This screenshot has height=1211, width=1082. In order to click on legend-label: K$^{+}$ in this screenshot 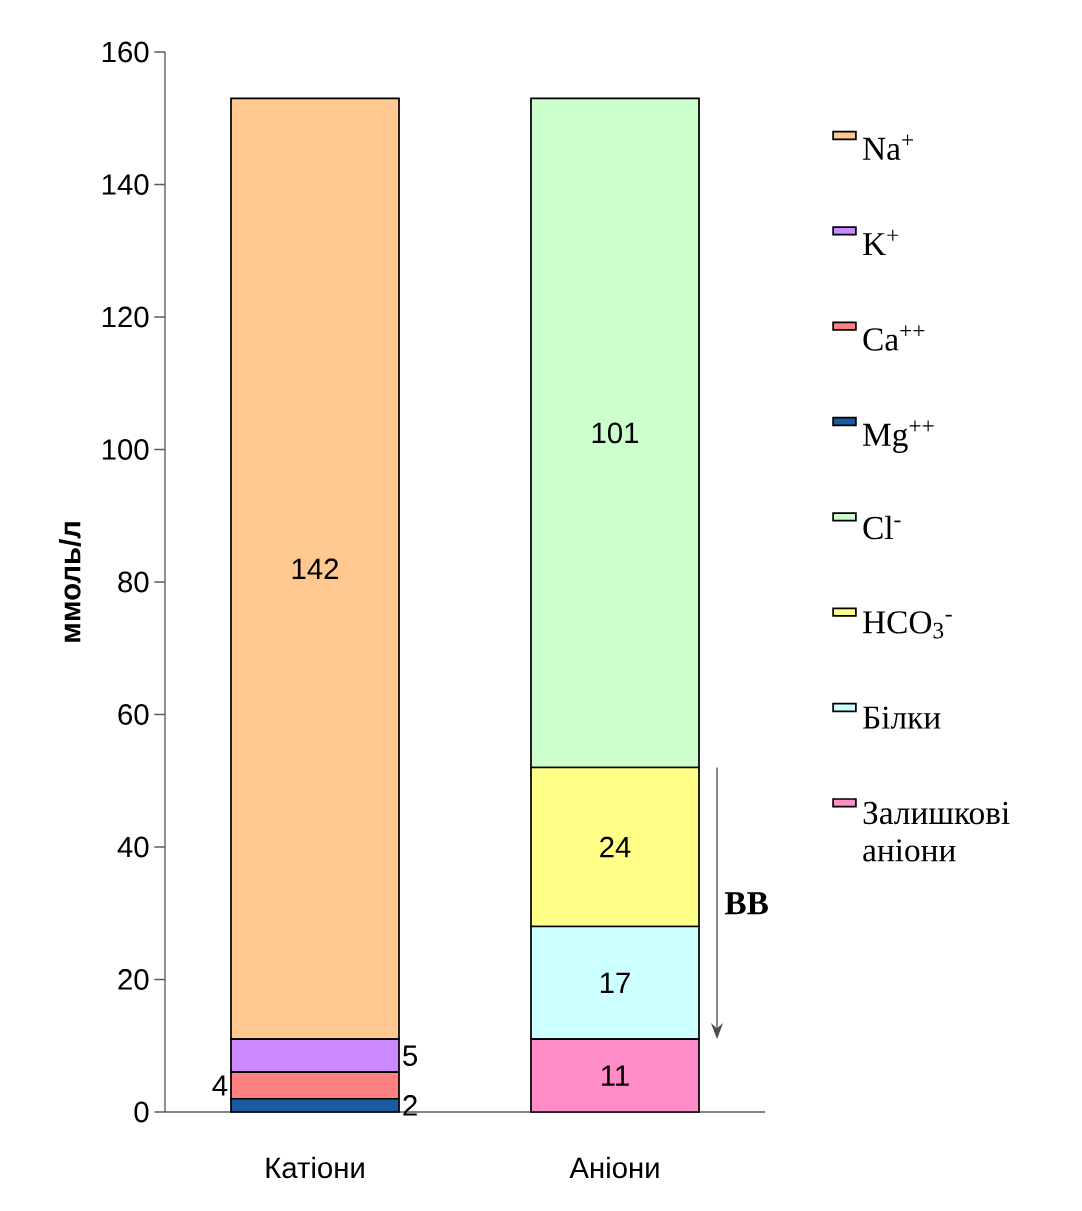, I will do `click(881, 242)`.